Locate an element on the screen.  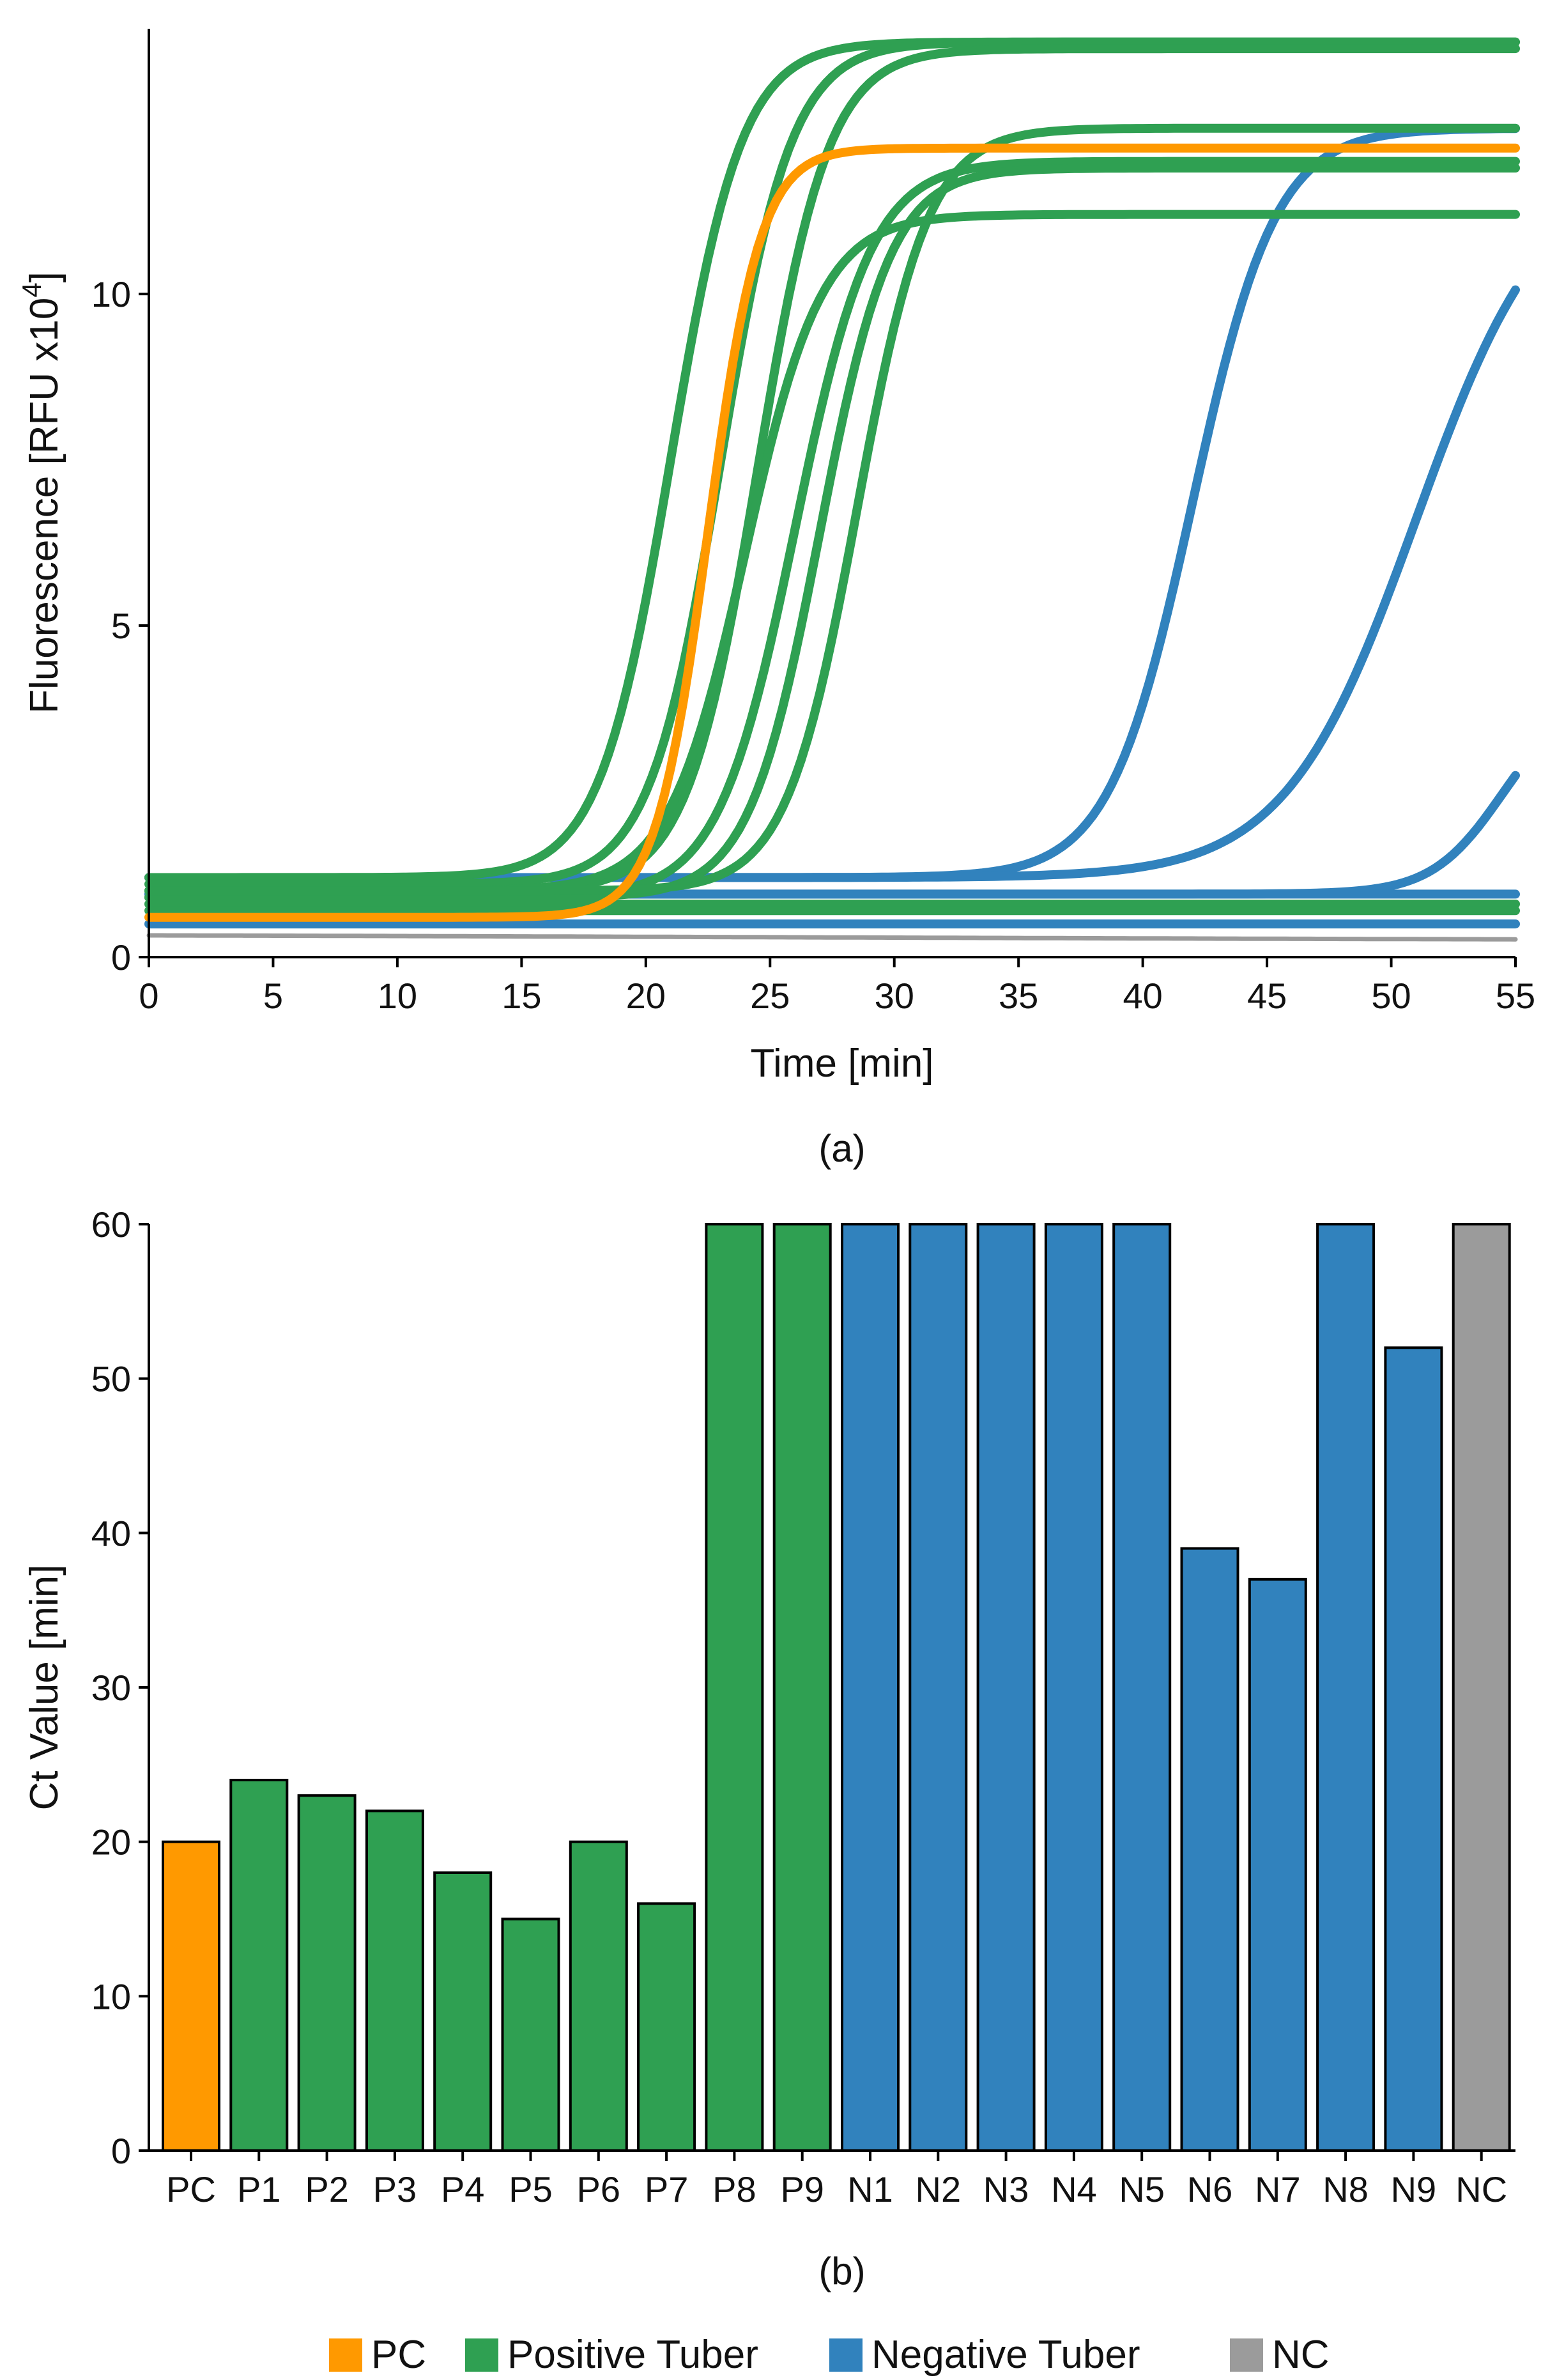
bar-p8 is located at coordinates (734, 1687).